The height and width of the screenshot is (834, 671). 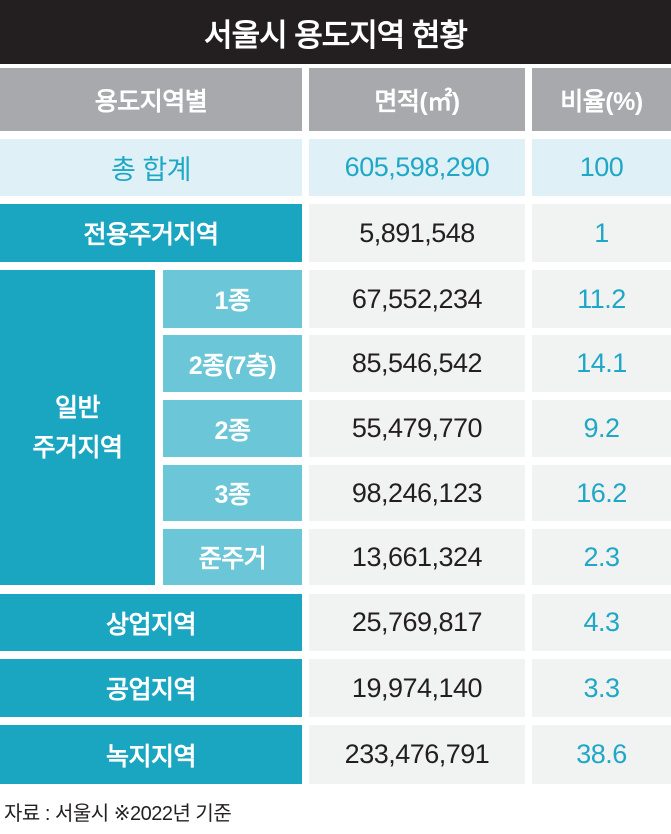 I want to click on row-label: 2종, so click(x=232, y=428).